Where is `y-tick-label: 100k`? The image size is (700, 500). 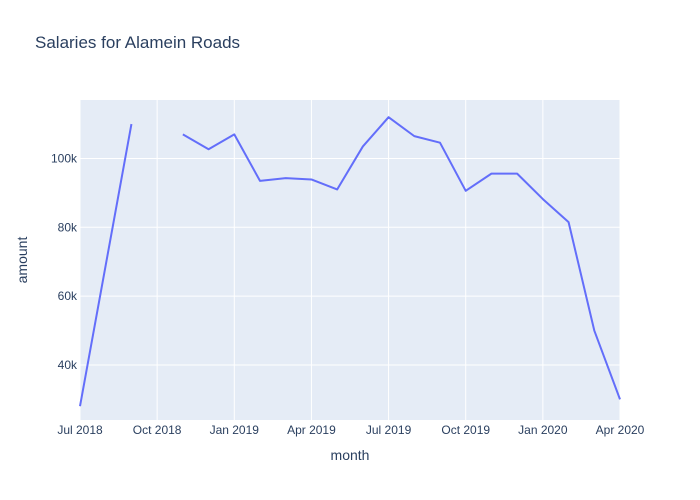
y-tick-label: 100k is located at coordinates (64, 158).